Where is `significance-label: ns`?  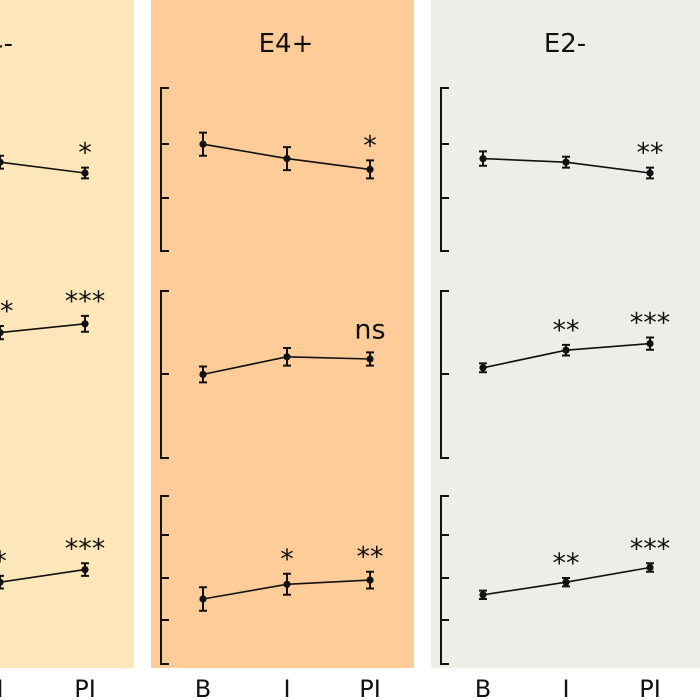 significance-label: ns is located at coordinates (369, 329).